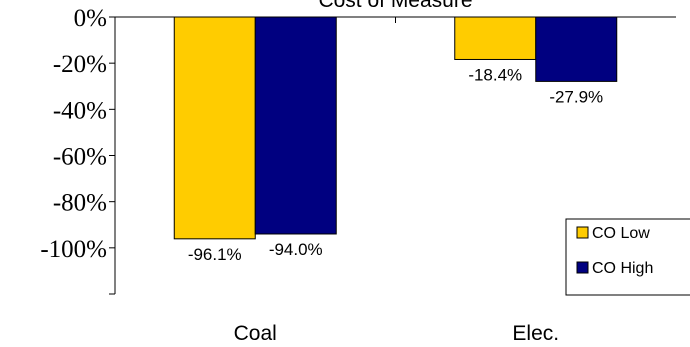  Describe the element at coordinates (621, 233) in the screenshot. I see `legend-label: CO Low` at that location.